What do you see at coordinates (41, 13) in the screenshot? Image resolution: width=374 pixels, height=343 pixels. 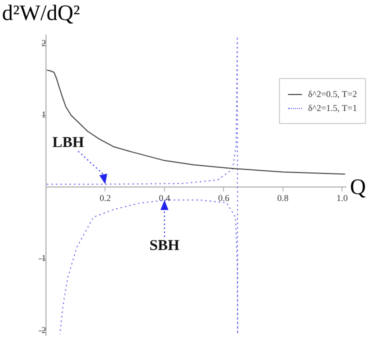 I see `y-axis-title: d²W/dQ²` at bounding box center [41, 13].